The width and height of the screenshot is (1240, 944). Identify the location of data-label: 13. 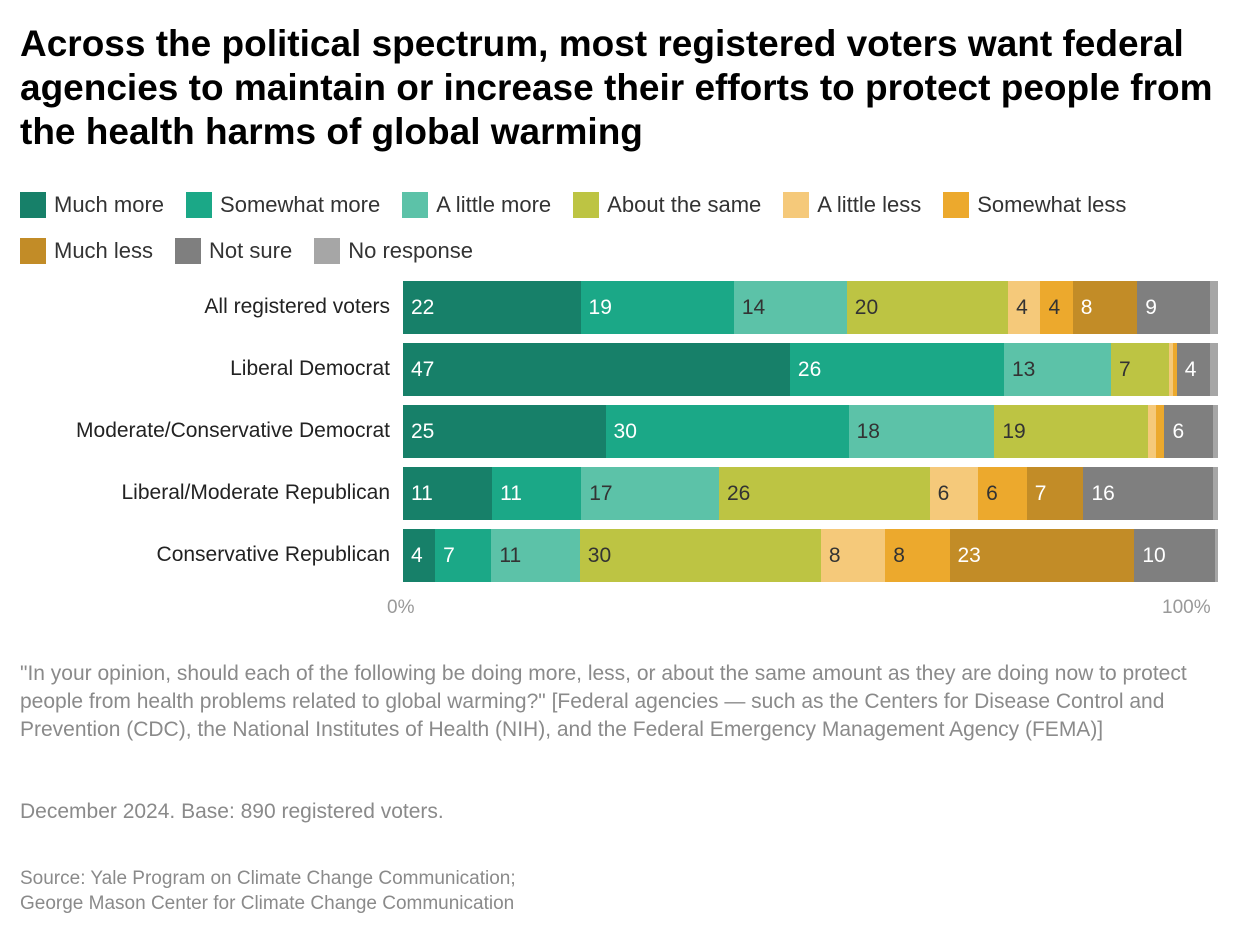
(1023, 369).